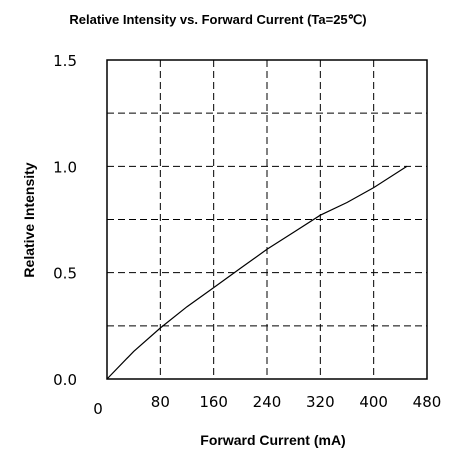  What do you see at coordinates (65, 380) in the screenshot?
I see `y-tick-label: 0.0` at bounding box center [65, 380].